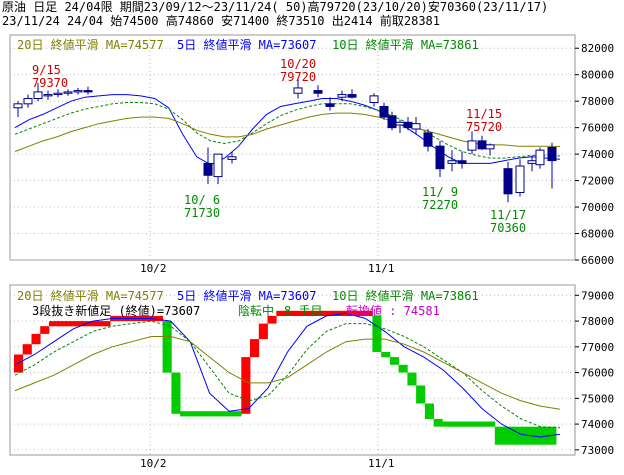 The image size is (624, 475). What do you see at coordinates (287, 130) in the screenshot?
I see `upper-ma10-line` at bounding box center [287, 130].